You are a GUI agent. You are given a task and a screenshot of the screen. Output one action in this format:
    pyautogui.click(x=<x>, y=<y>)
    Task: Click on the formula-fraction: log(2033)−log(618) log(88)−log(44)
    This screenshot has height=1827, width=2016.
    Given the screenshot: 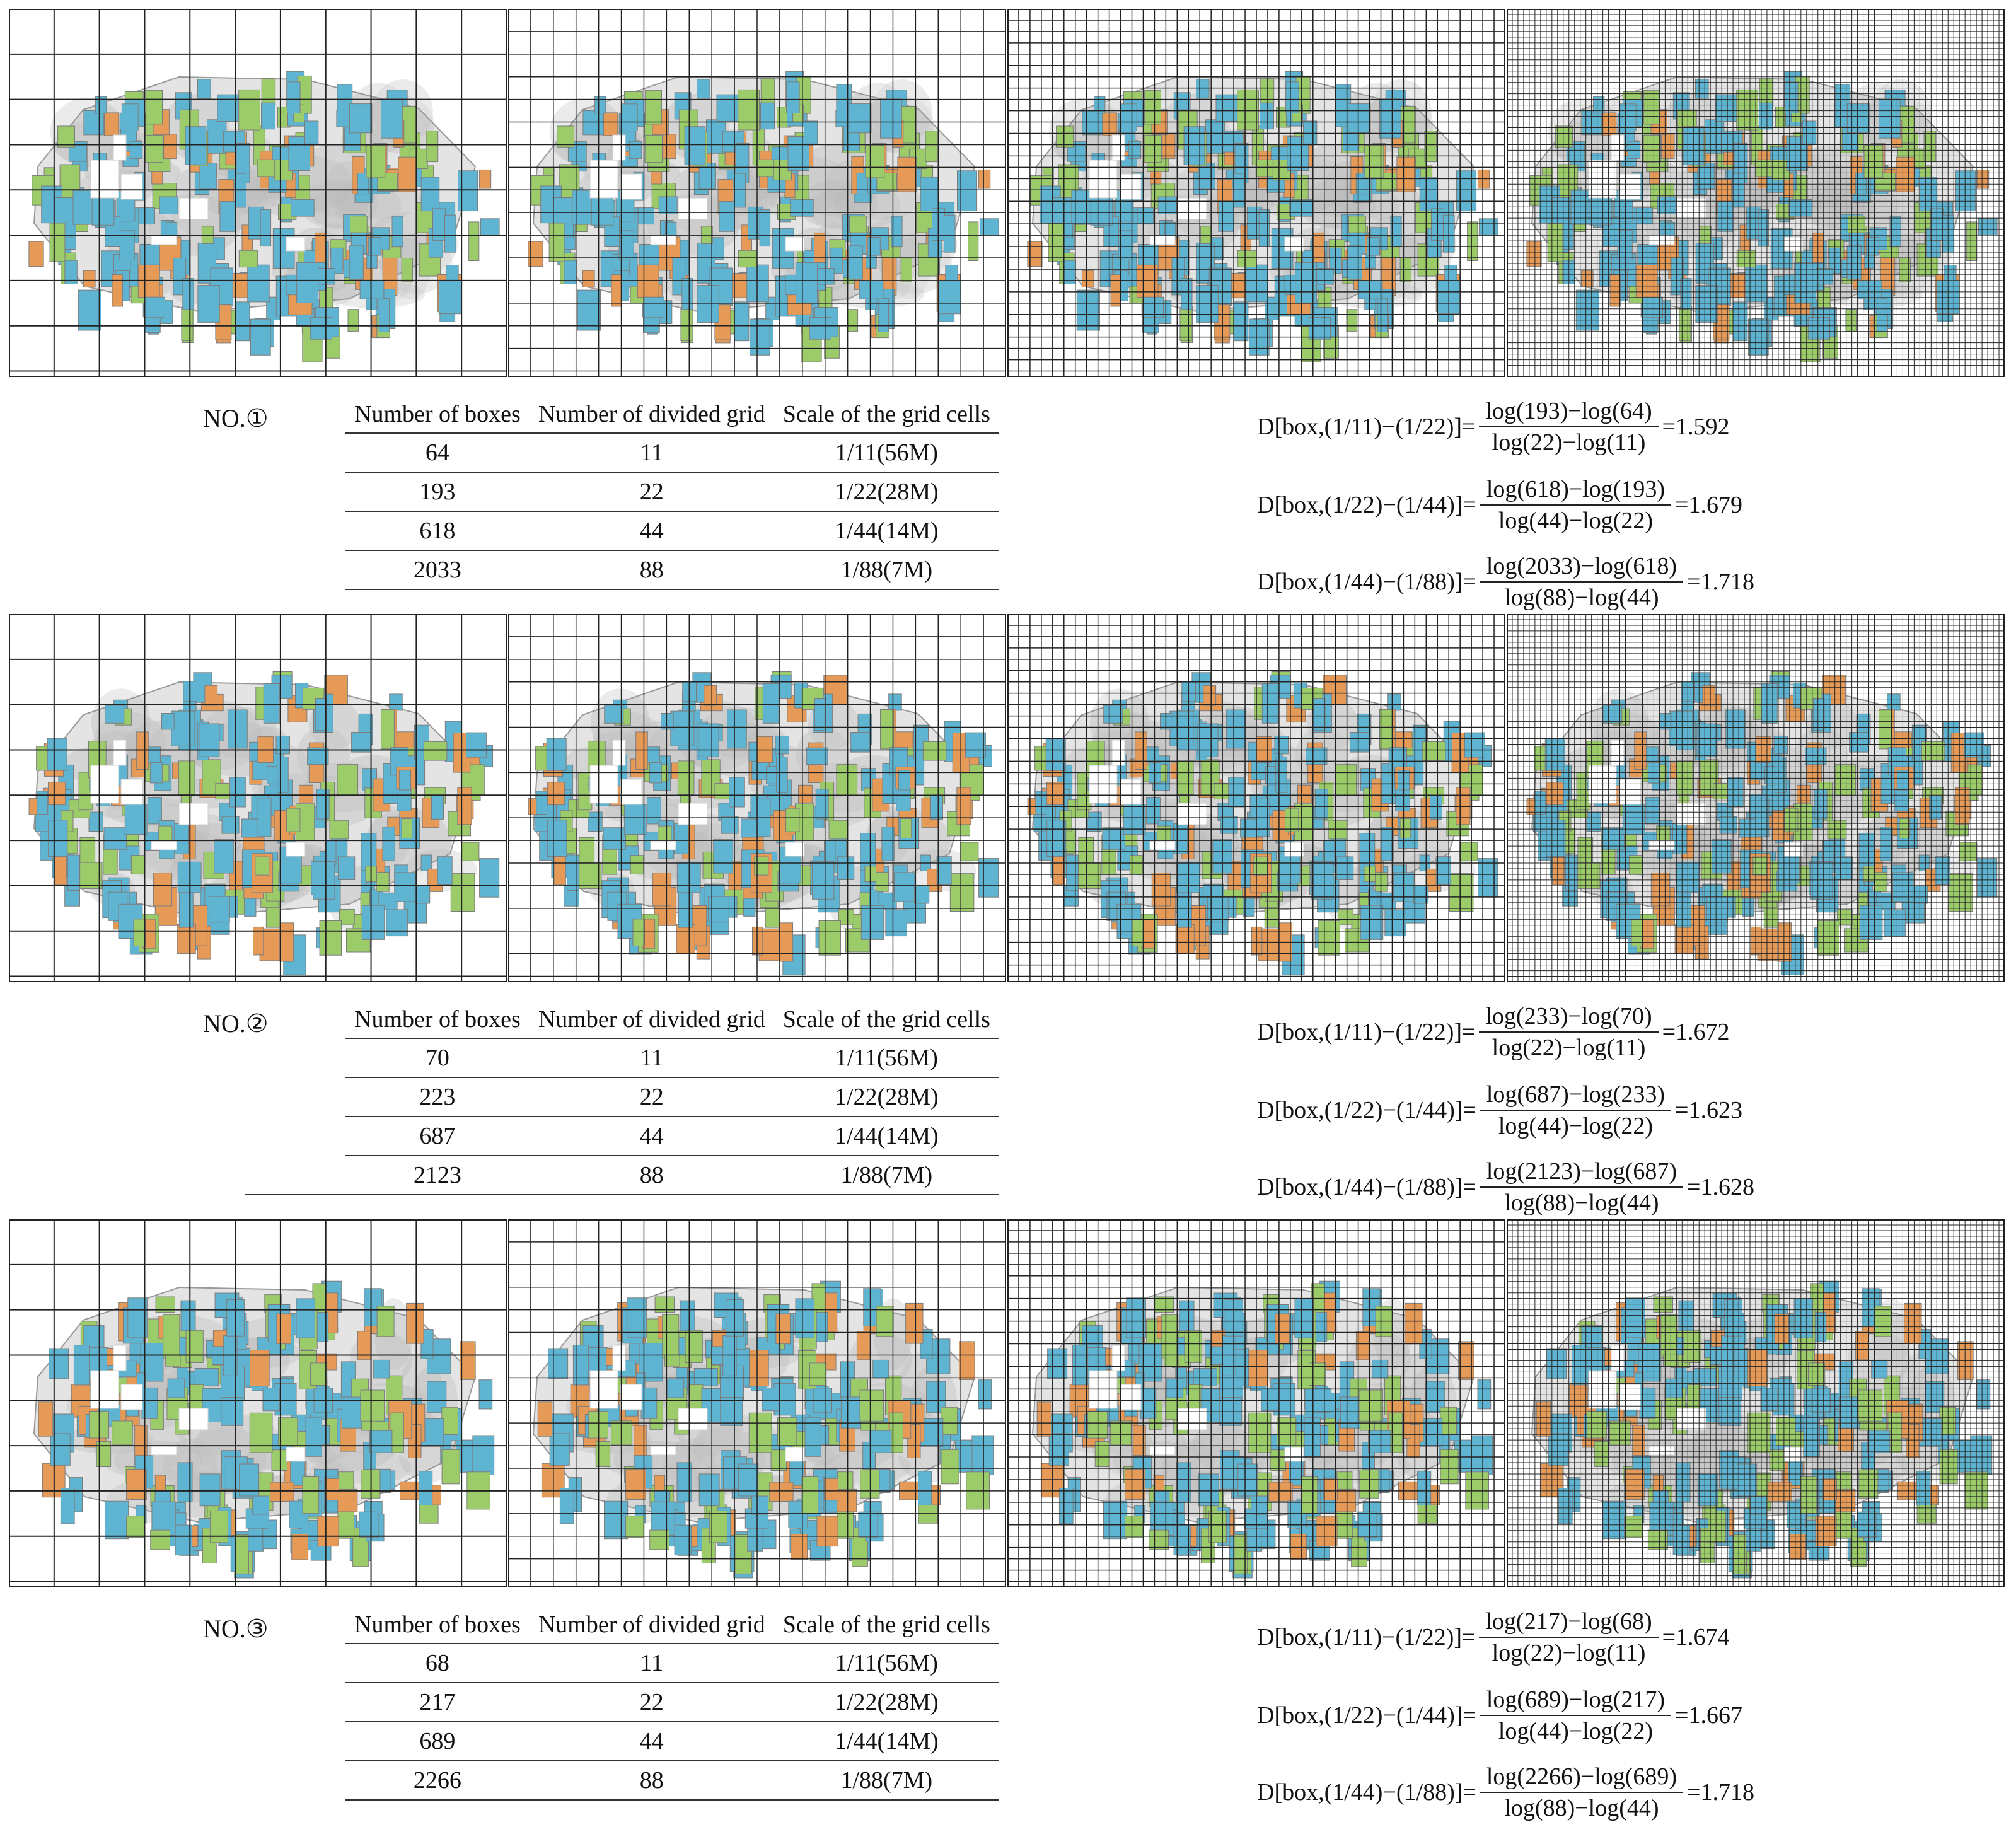 What is the action you would take?
    pyautogui.click(x=1582, y=582)
    